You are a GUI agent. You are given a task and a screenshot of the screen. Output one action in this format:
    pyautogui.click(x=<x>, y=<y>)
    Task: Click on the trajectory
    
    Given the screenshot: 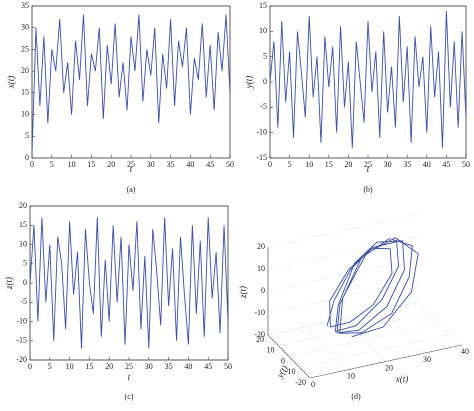 What is the action you would take?
    pyautogui.click(x=372, y=287)
    